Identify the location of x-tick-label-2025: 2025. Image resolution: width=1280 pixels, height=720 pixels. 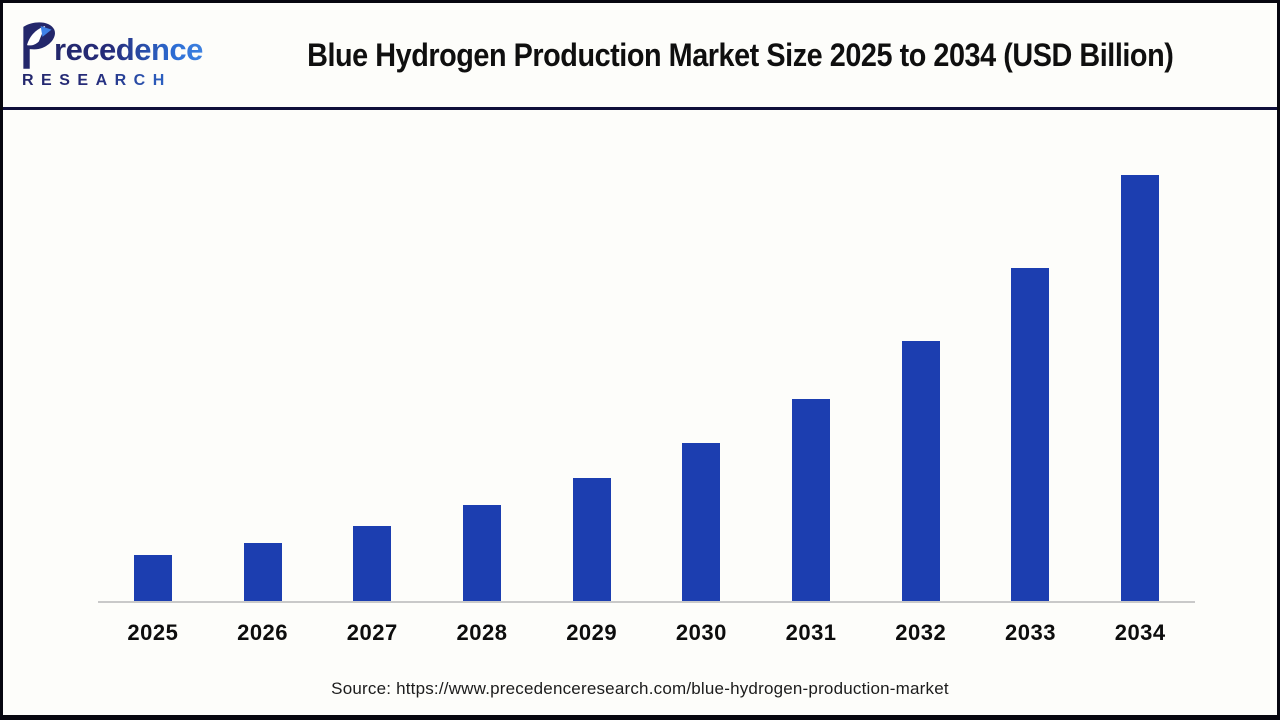
(153, 632).